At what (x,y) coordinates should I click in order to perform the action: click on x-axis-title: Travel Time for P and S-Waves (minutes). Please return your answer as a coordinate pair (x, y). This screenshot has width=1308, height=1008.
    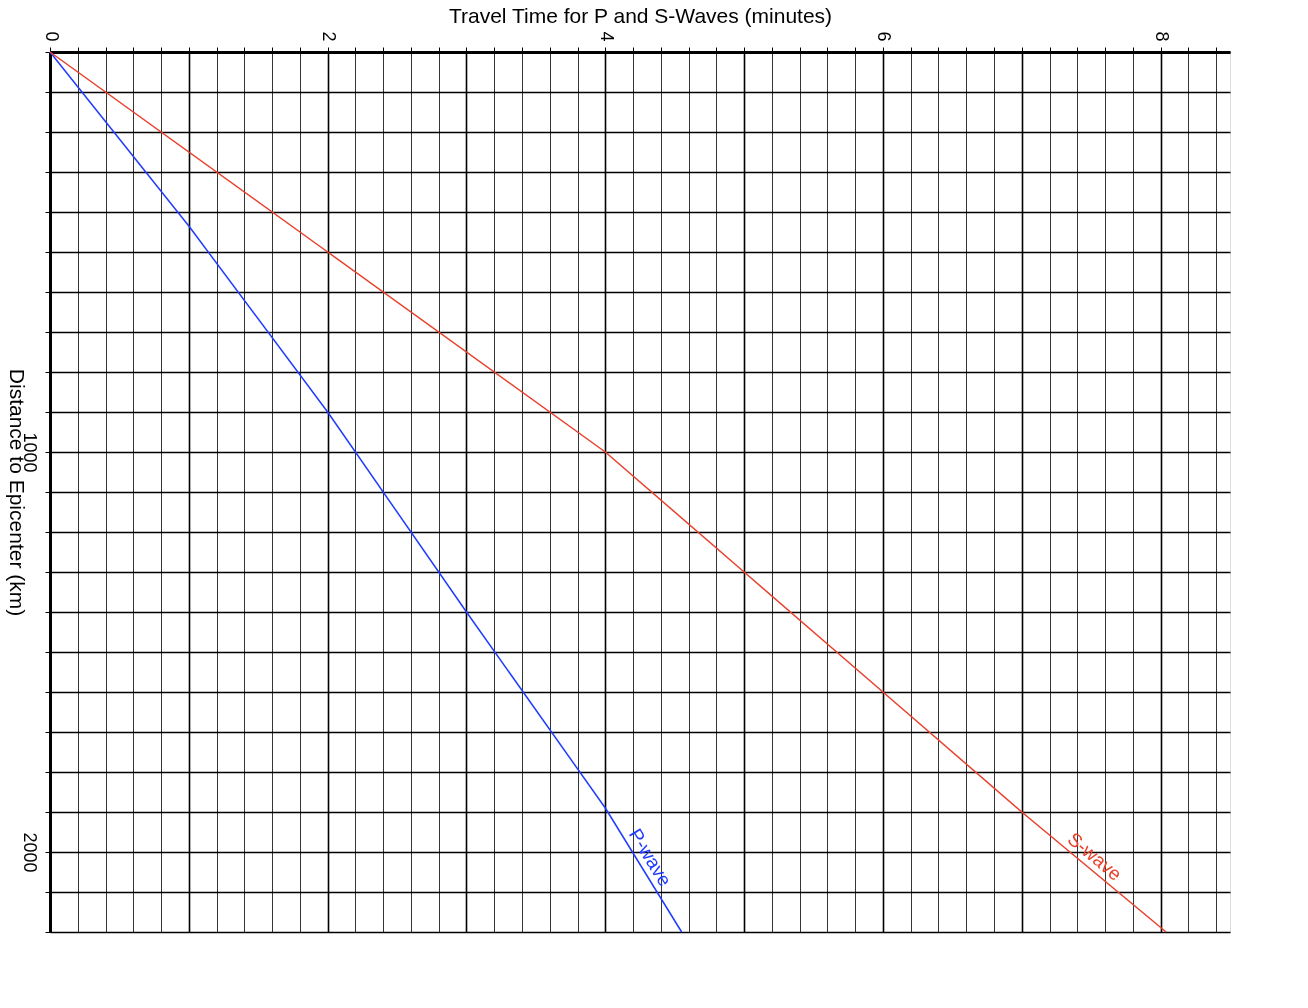
    Looking at the image, I should click on (640, 16).